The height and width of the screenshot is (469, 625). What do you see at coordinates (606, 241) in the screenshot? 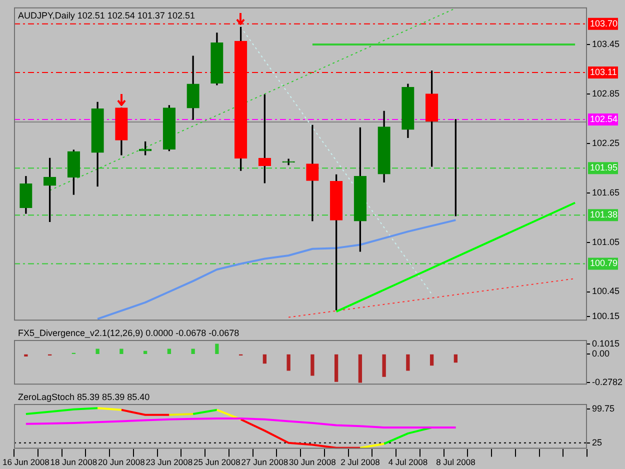
I see `y-tick-label: 101.05` at bounding box center [606, 241].